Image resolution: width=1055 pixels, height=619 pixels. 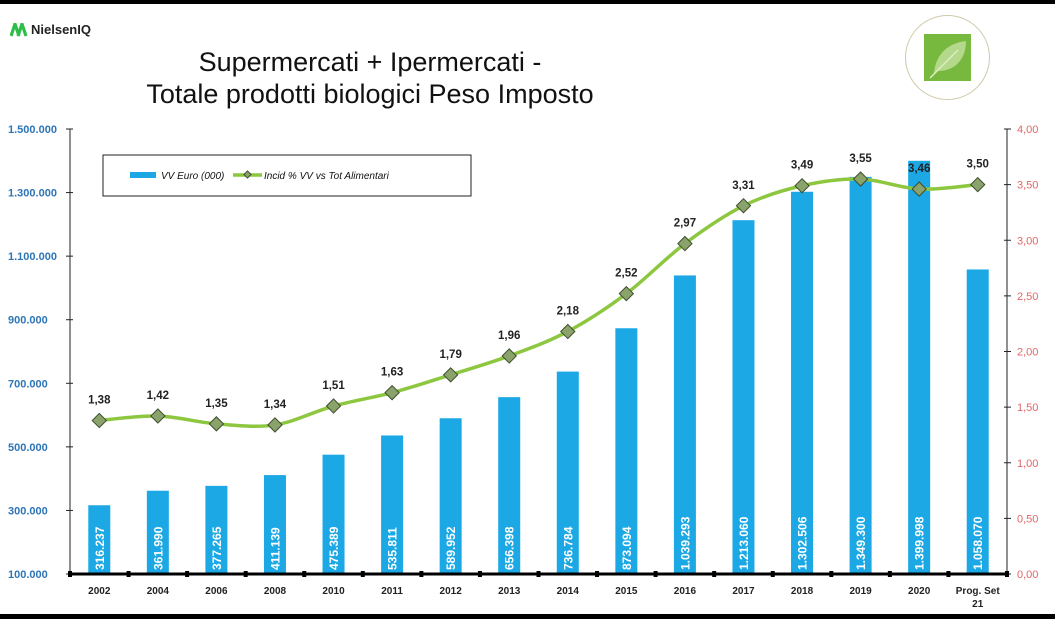 What do you see at coordinates (1027, 241) in the screenshot?
I see `right-tick-label: 3,00` at bounding box center [1027, 241].